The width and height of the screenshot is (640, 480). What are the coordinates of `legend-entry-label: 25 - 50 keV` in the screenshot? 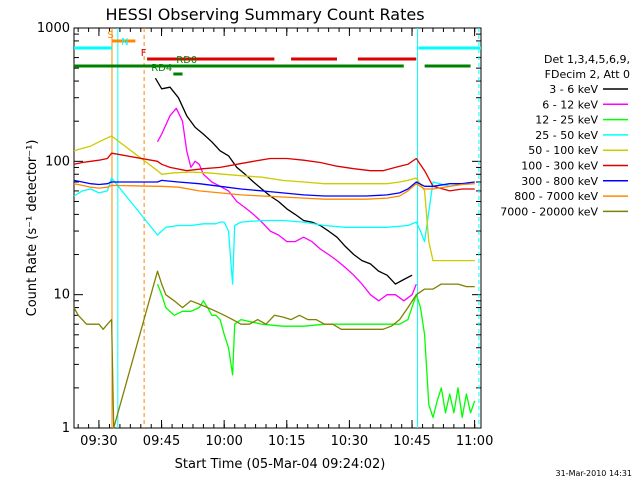 It's located at (566, 135).